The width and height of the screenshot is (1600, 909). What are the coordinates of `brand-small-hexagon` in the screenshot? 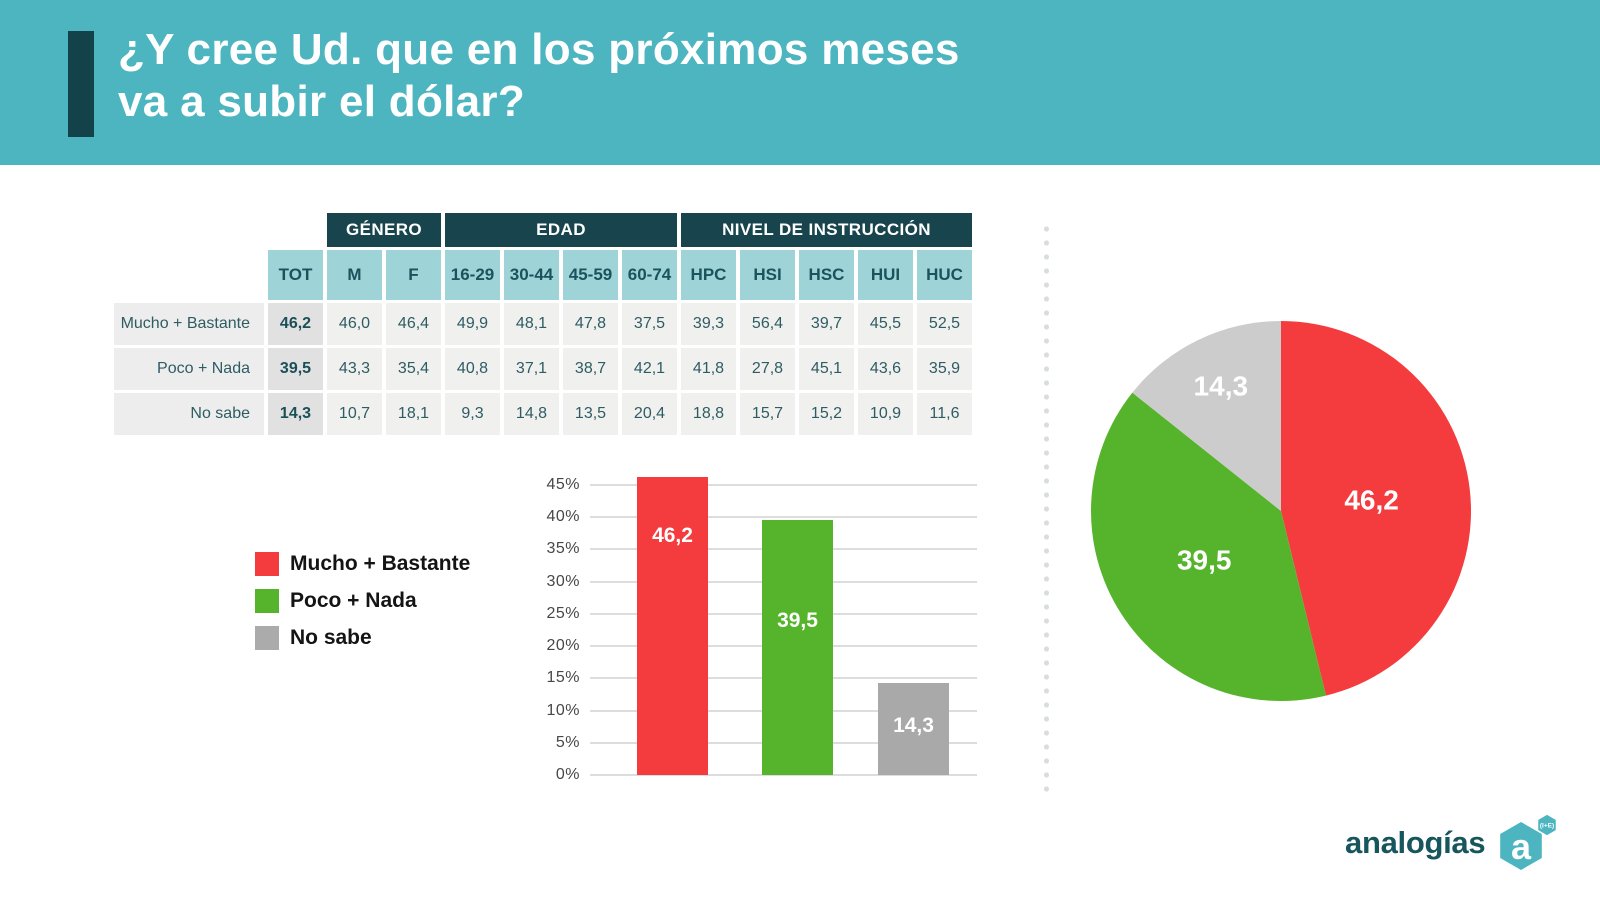 It's located at (1547, 825).